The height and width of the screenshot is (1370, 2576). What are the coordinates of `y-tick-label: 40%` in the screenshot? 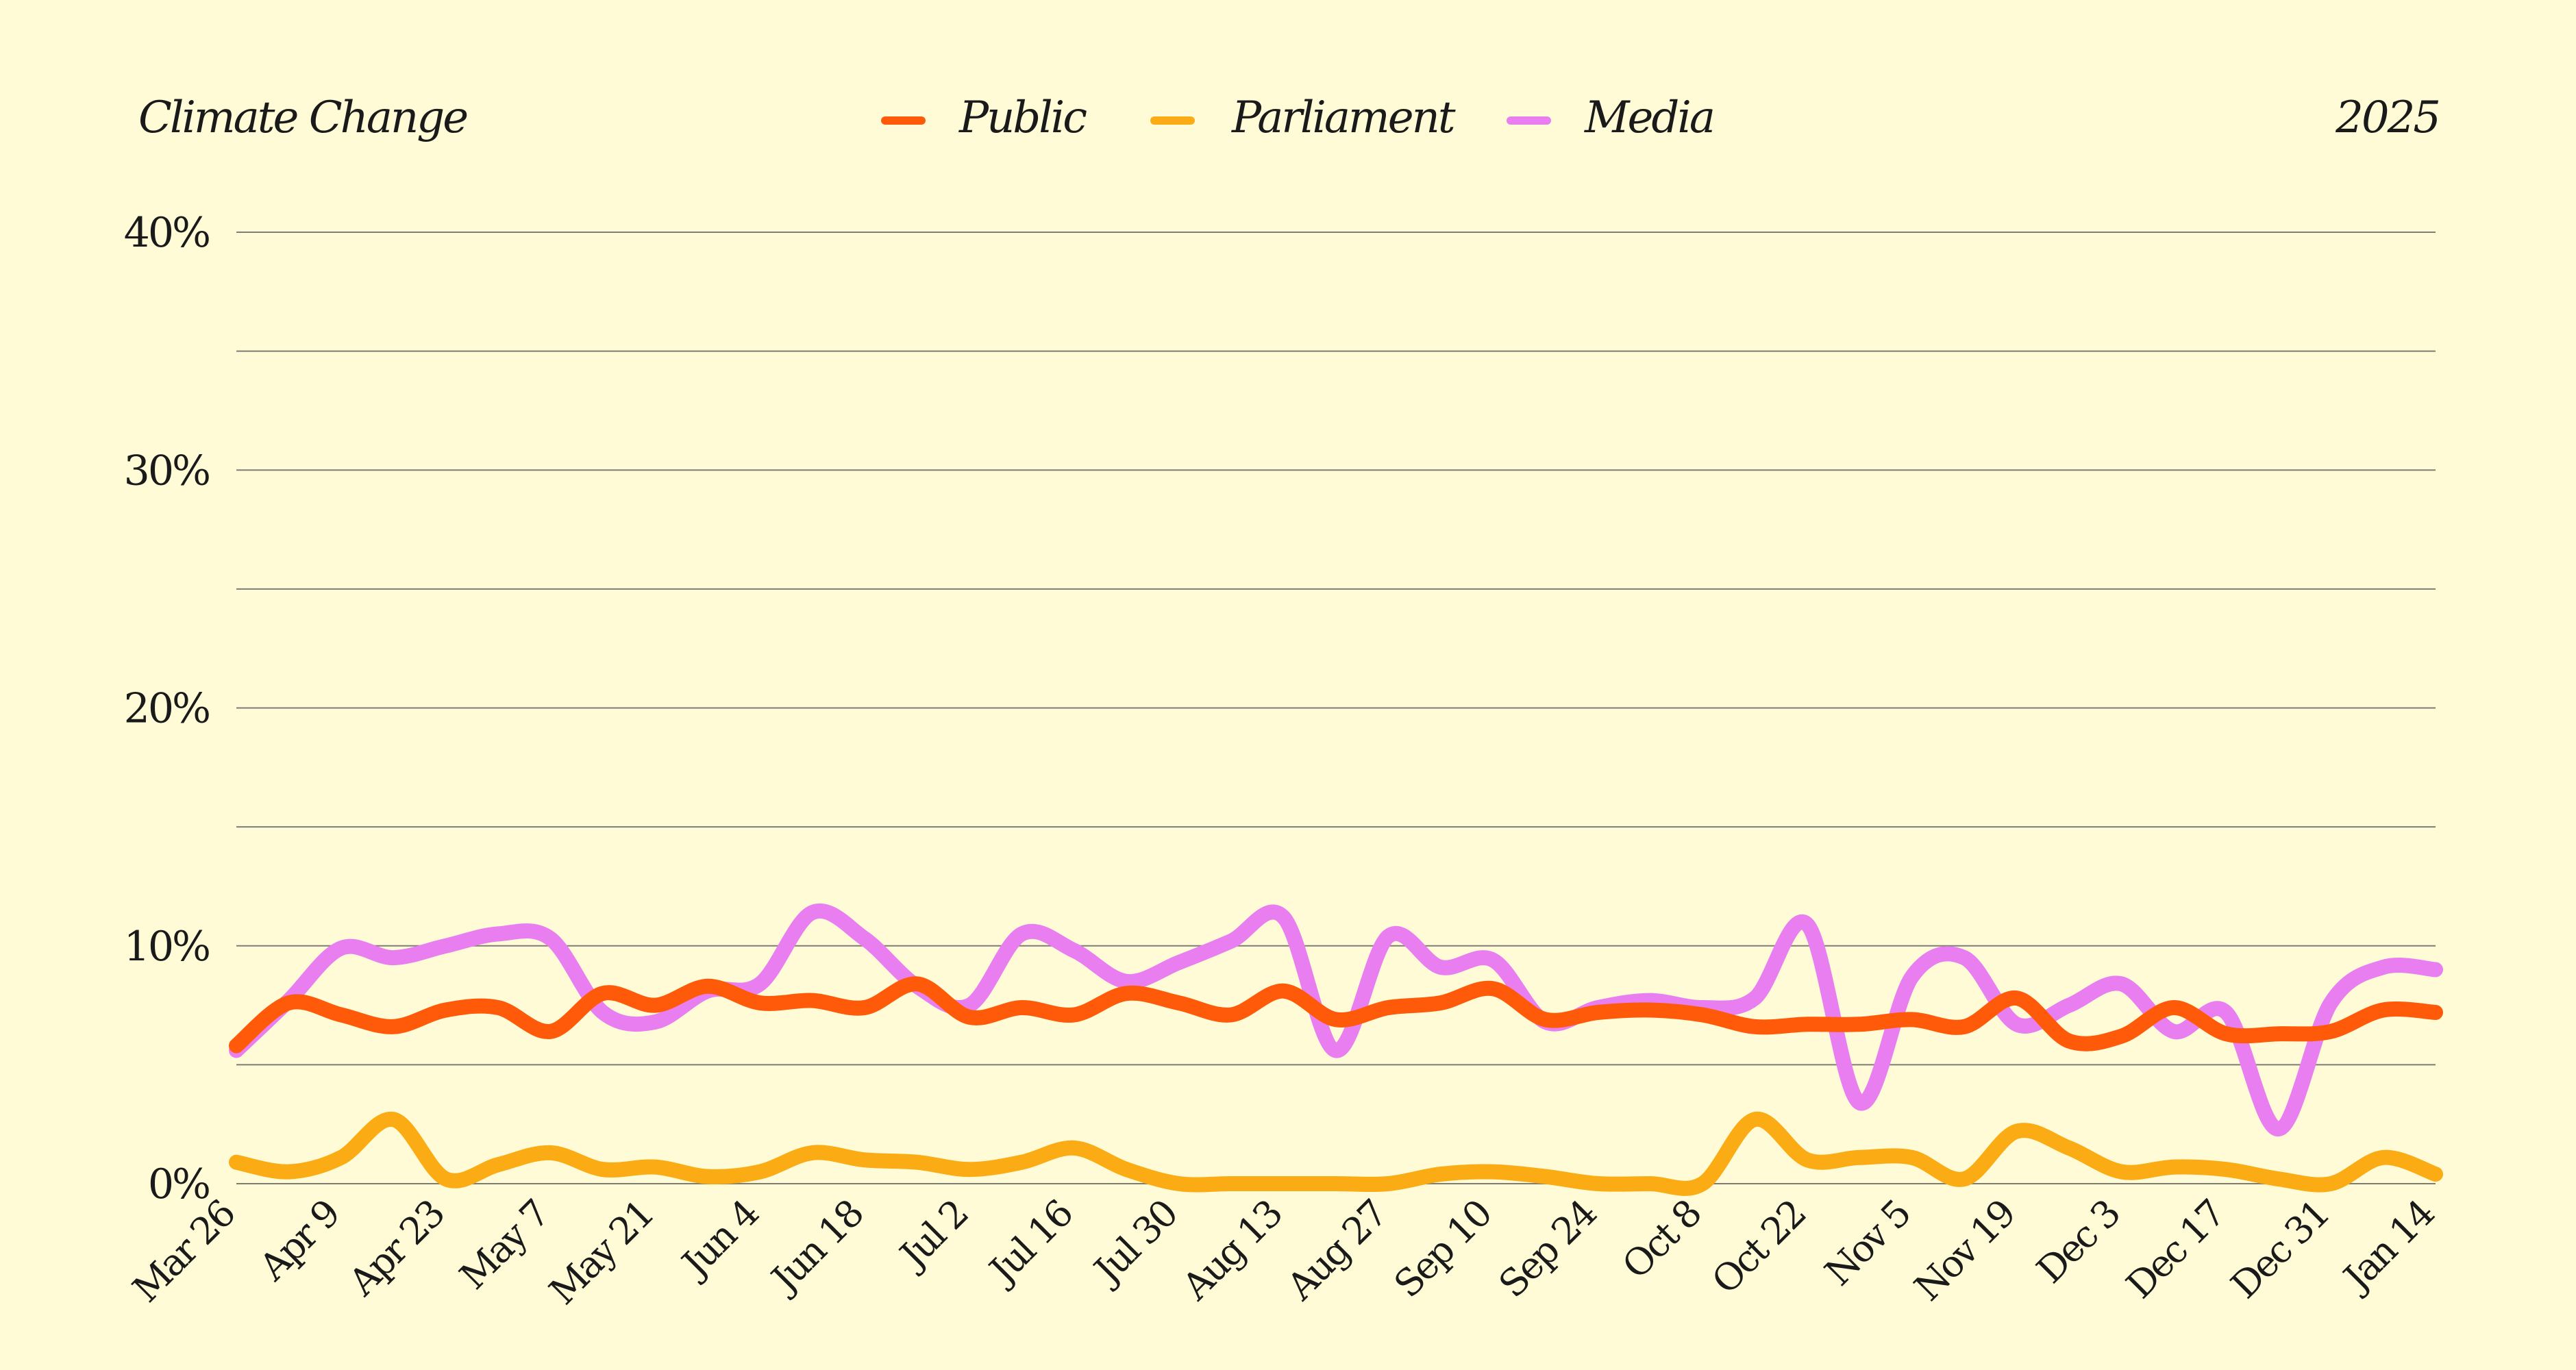 It's located at (166, 233).